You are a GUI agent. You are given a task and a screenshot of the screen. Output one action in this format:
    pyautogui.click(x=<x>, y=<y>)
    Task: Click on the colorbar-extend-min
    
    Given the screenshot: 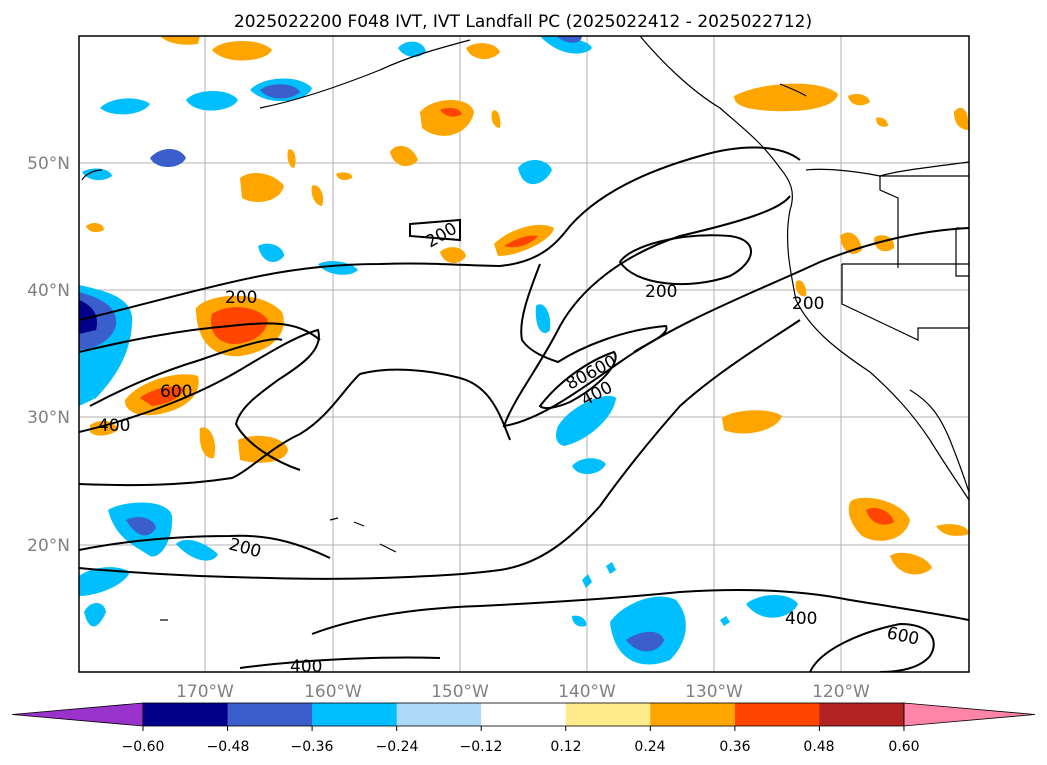 What is the action you would take?
    pyautogui.click(x=77, y=714)
    